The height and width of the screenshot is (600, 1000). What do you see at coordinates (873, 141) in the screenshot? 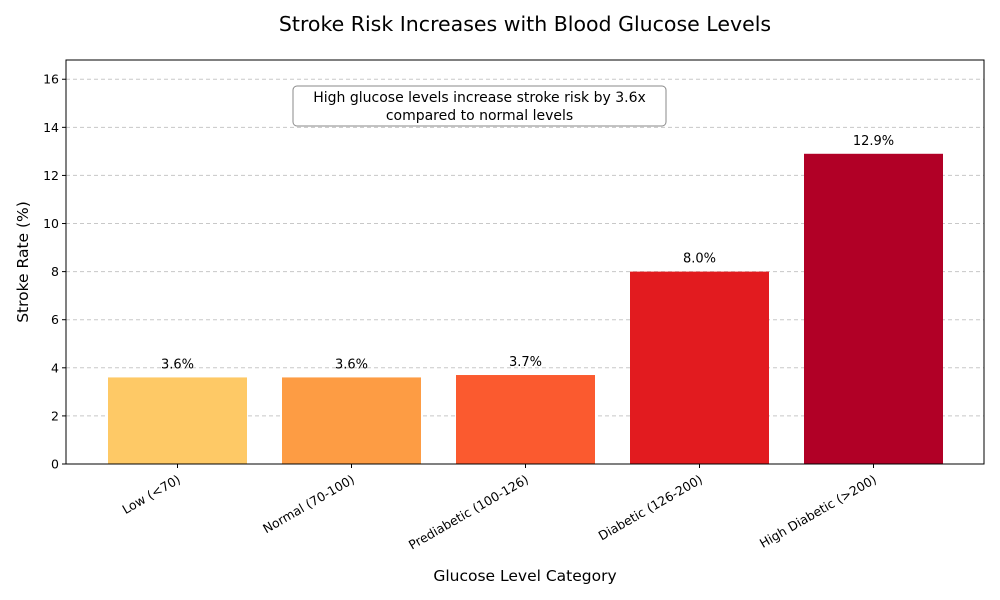
I see `bar-value-label: 12.9%` at bounding box center [873, 141].